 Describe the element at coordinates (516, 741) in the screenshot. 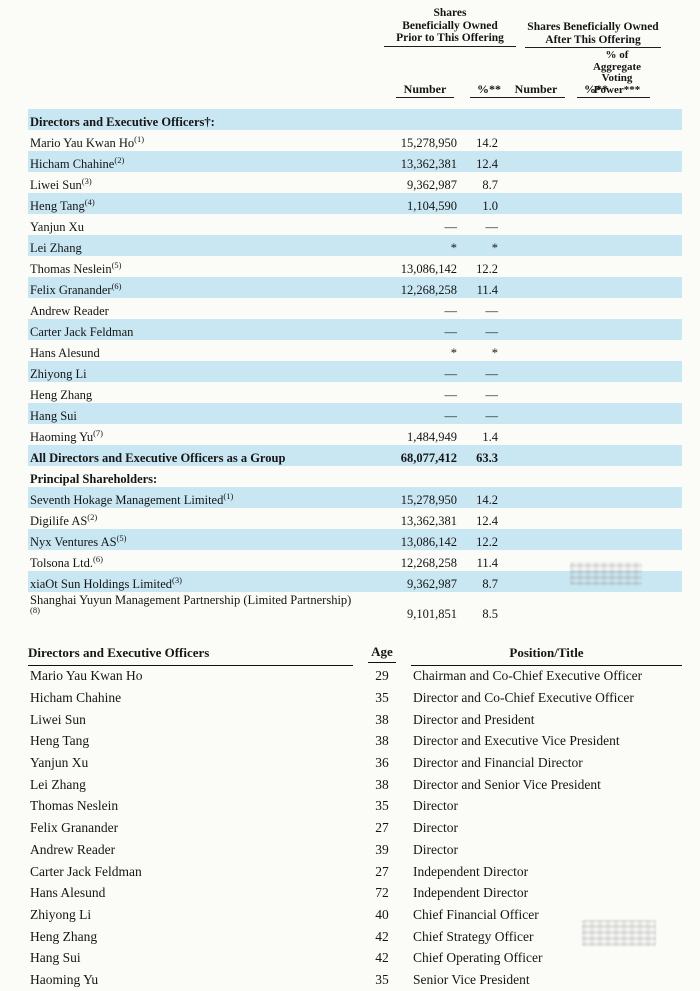

I see `officer-title: Director and Executive Vice President` at that location.